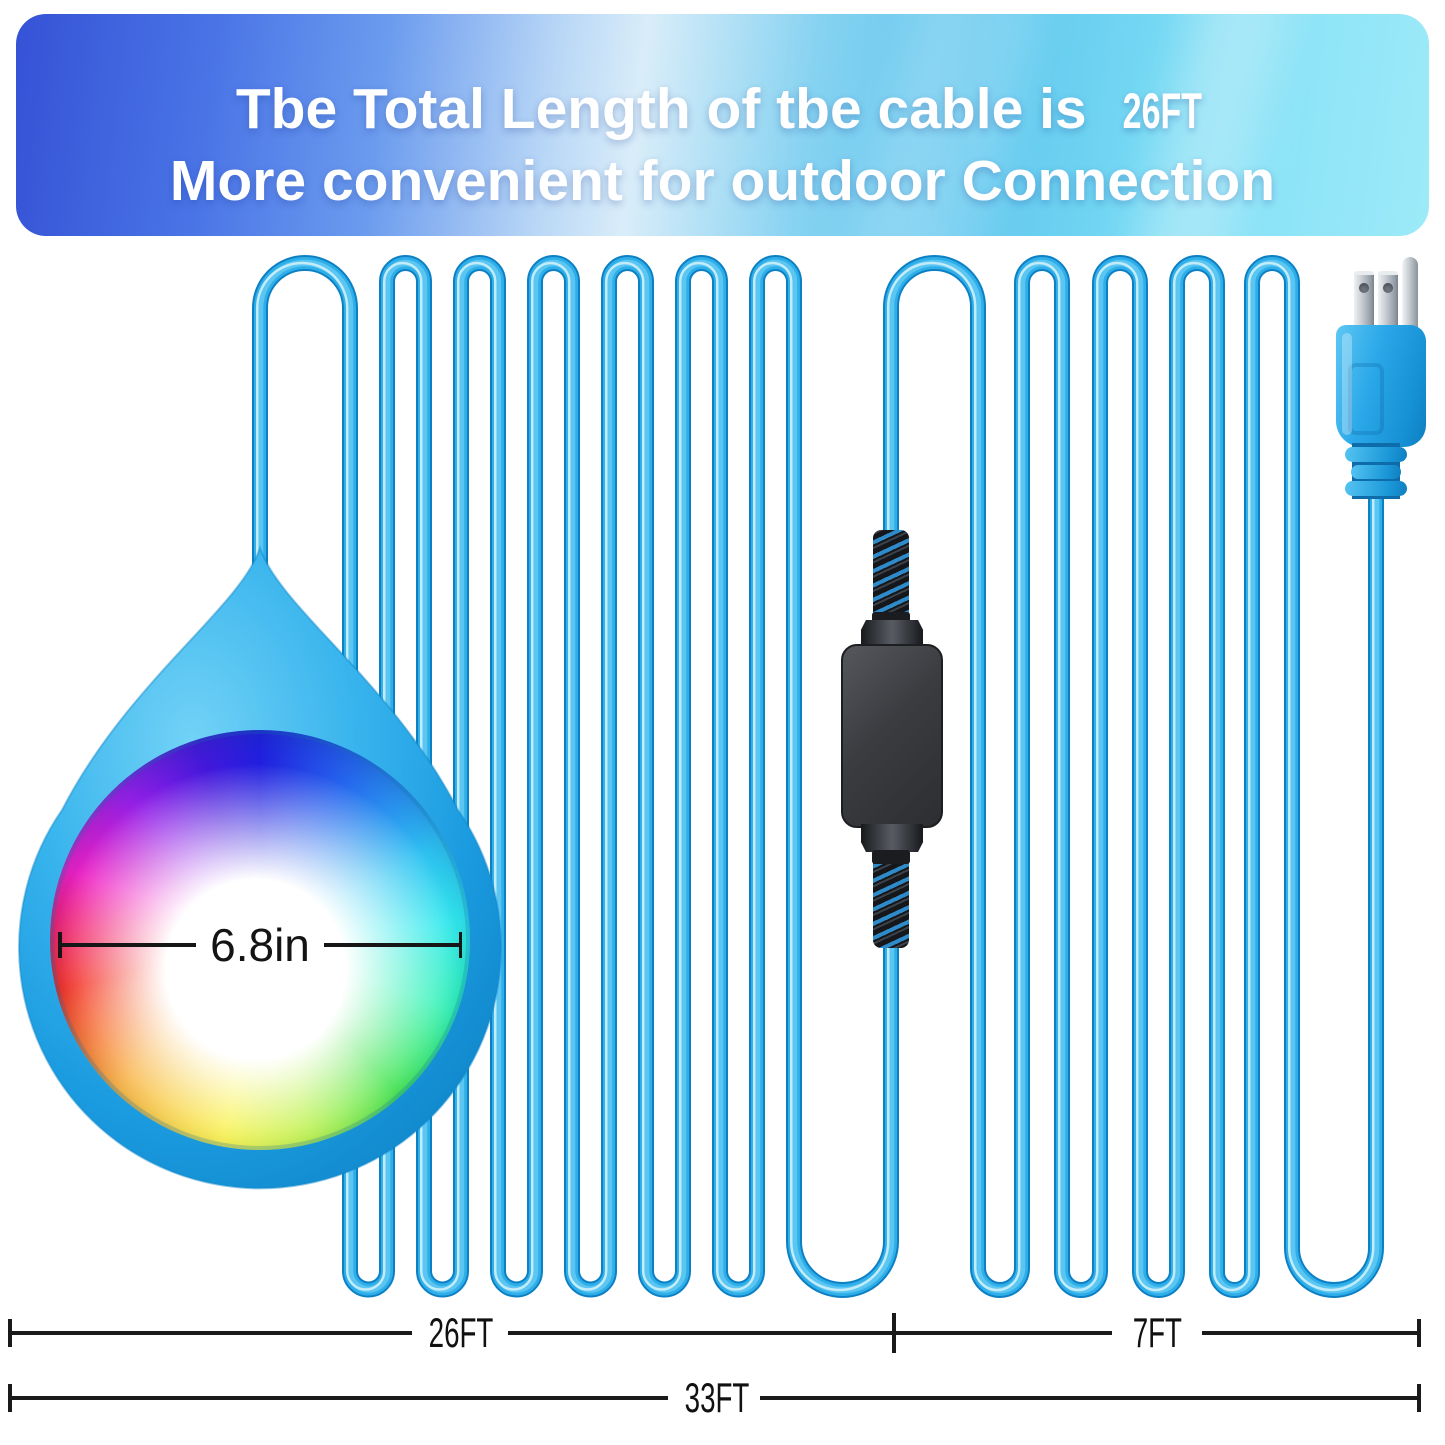 This screenshot has width=1445, height=1445. What do you see at coordinates (892, 838) in the screenshot?
I see `adapter-nut-bottom` at bounding box center [892, 838].